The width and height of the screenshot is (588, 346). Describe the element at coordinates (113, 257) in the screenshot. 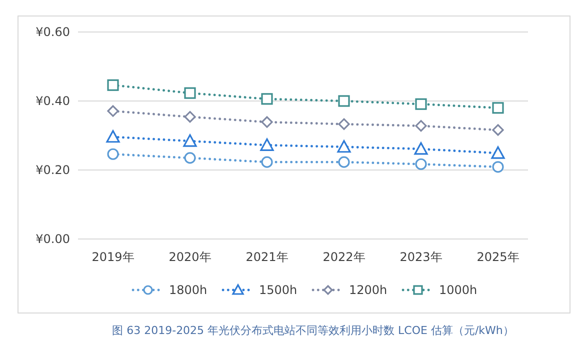

I see `x-tick-label: 2019年` at that location.